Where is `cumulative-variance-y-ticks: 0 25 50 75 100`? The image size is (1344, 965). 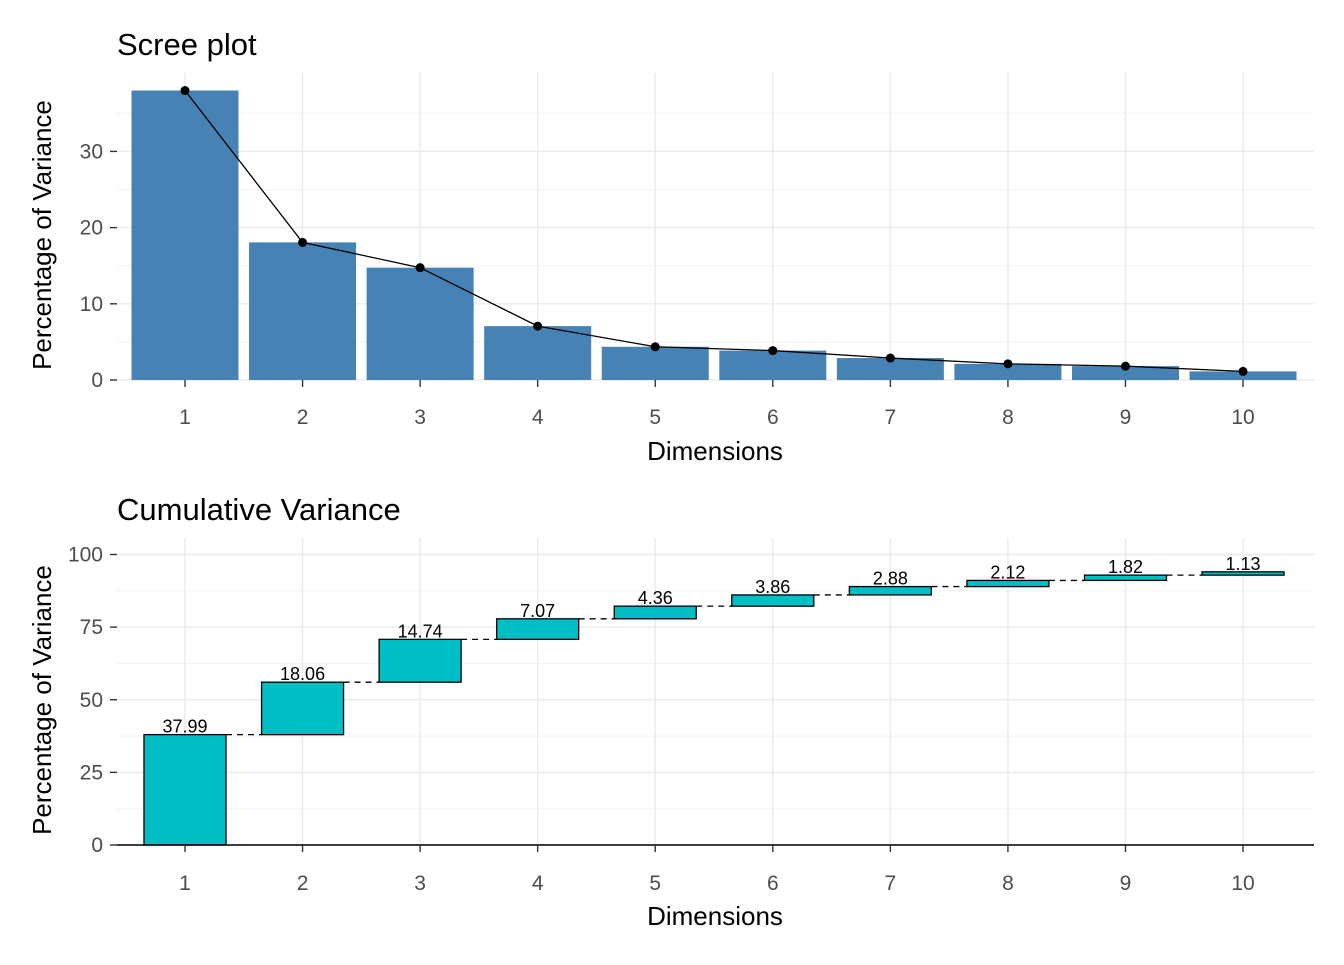 cumulative-variance-y-ticks: 0 25 50 75 100 is located at coordinates (92, 700).